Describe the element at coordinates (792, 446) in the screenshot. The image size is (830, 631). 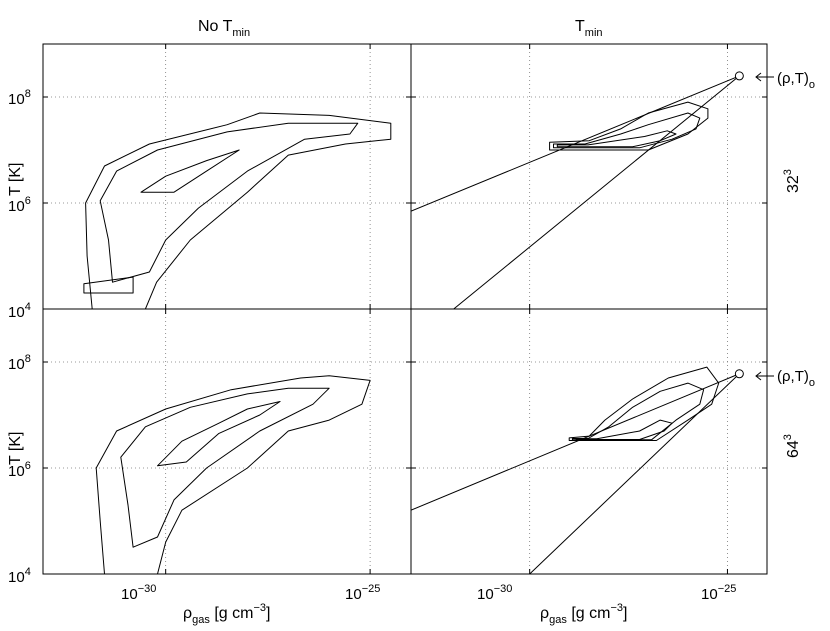
I see `row-label-64: 643` at that location.